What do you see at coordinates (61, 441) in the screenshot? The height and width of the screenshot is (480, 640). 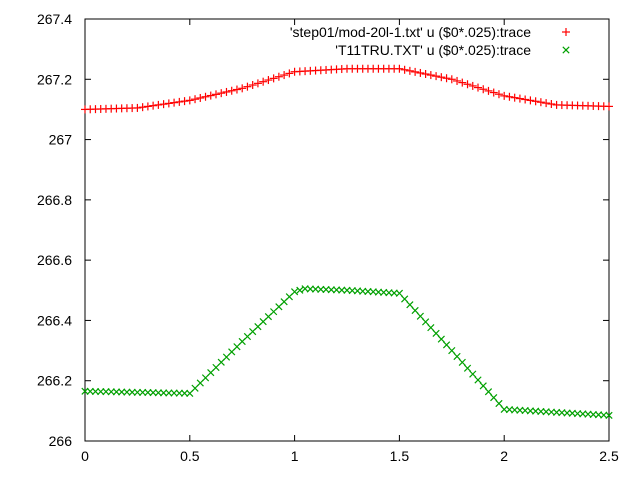 I see `y-tick-label: 266` at bounding box center [61, 441].